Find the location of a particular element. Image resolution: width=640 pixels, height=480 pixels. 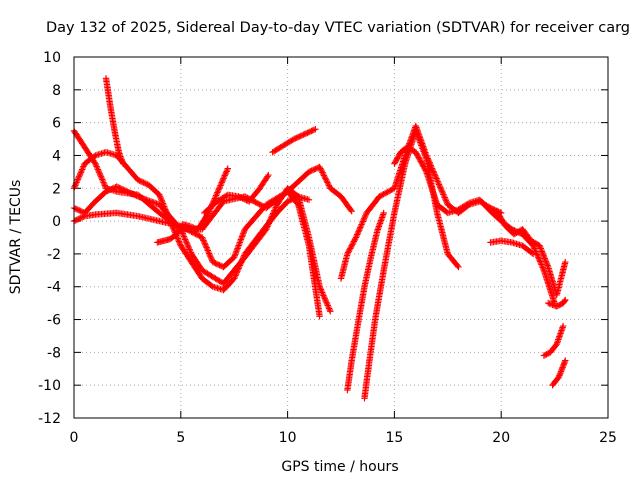

series-sat-d is located at coordinates (196, 254).